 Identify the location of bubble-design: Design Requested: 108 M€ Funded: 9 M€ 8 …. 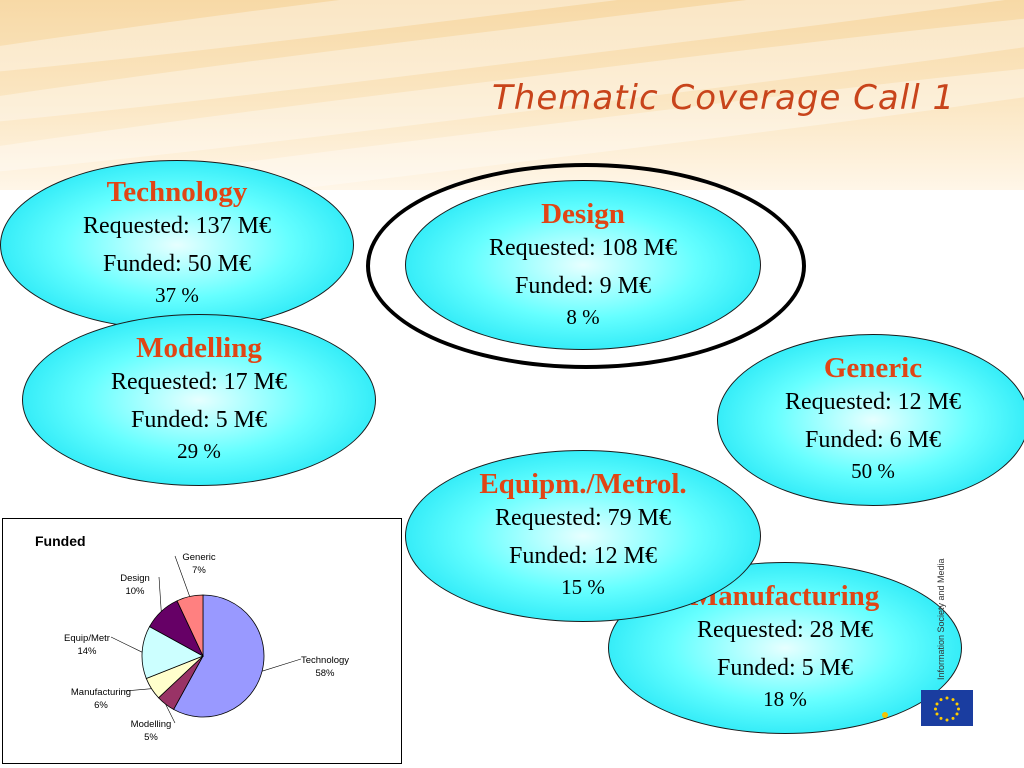
(583, 265).